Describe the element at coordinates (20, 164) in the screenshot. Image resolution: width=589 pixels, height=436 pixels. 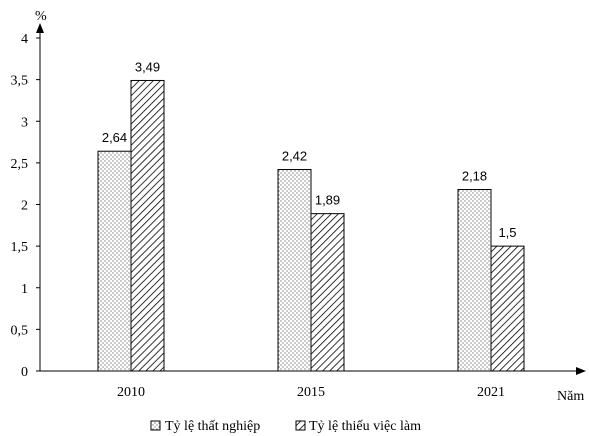
I see `y-tick-label: 2,5` at that location.